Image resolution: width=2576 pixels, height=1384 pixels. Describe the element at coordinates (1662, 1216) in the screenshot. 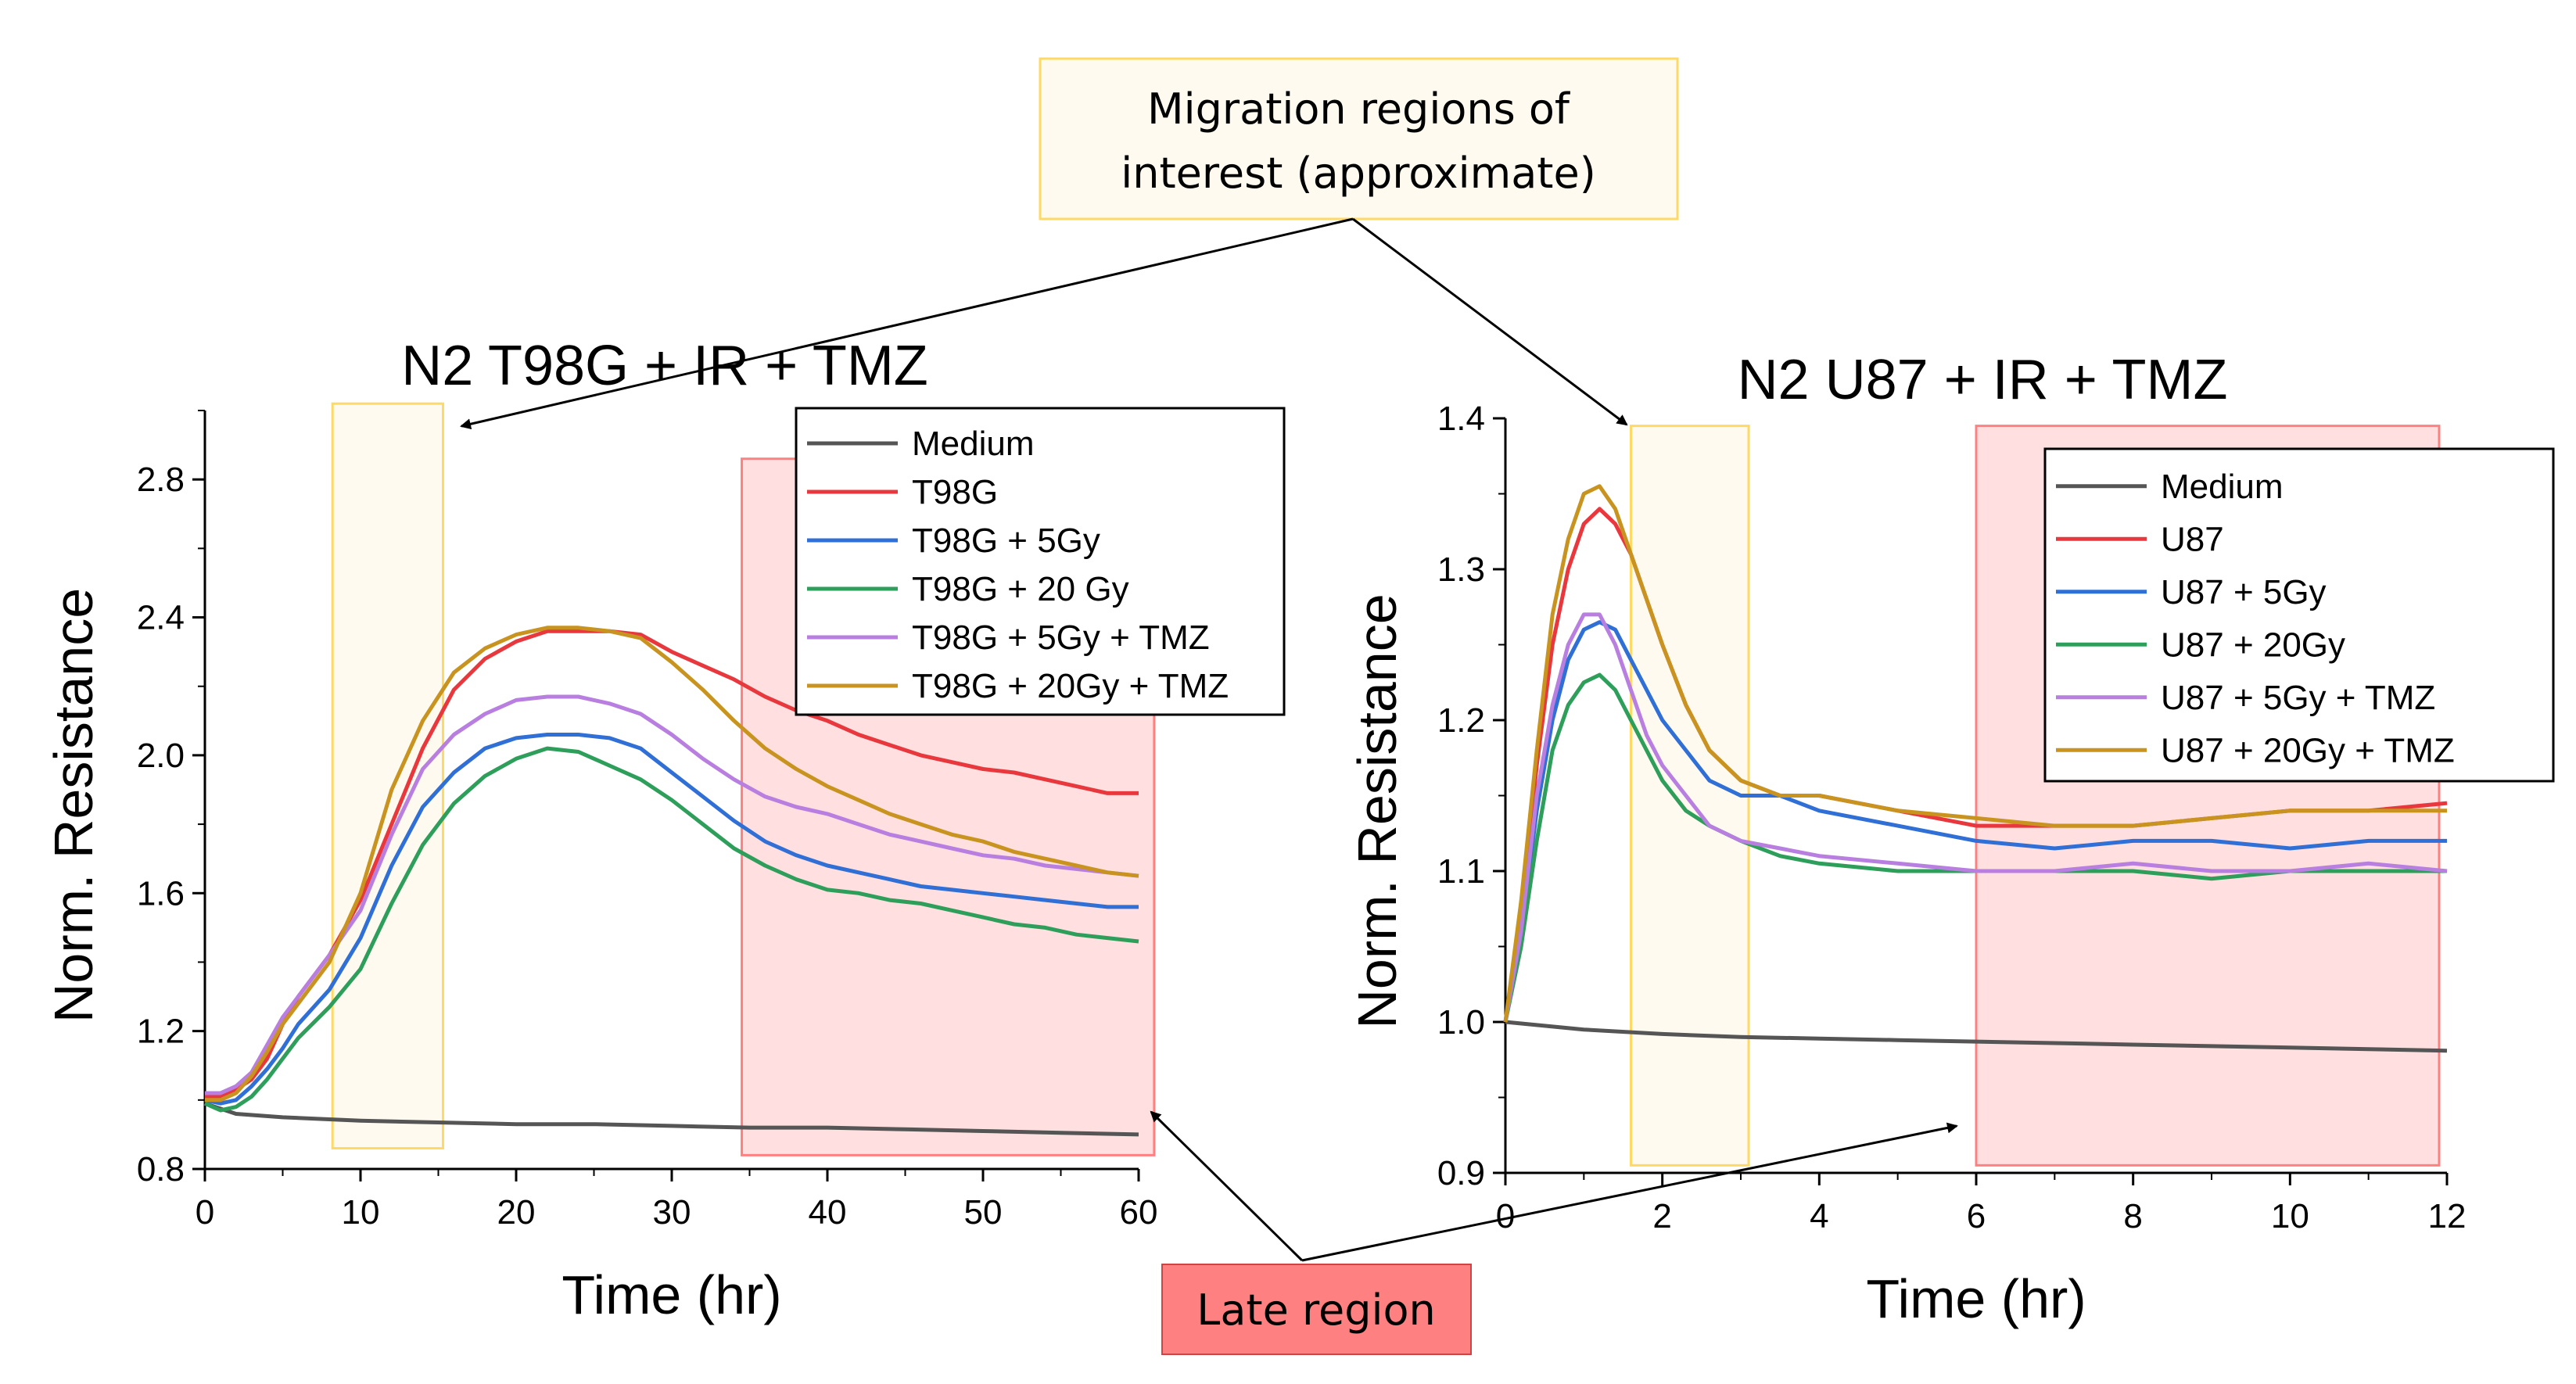

I see `x-tick-label: 2` at that location.